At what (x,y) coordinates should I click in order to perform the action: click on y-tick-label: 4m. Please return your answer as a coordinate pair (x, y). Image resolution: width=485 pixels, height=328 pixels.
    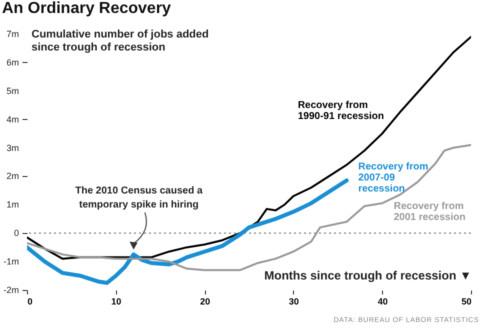
    Looking at the image, I should click on (12, 119).